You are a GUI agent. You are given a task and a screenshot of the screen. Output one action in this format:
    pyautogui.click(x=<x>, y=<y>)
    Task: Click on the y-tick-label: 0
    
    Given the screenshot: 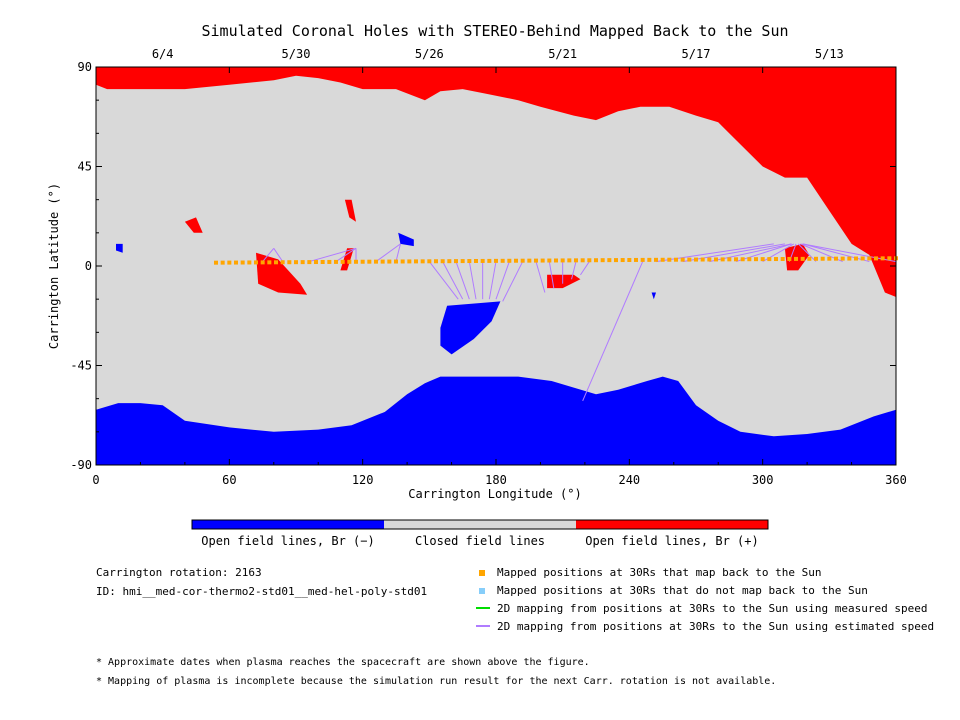 What is the action you would take?
    pyautogui.click(x=88, y=266)
    